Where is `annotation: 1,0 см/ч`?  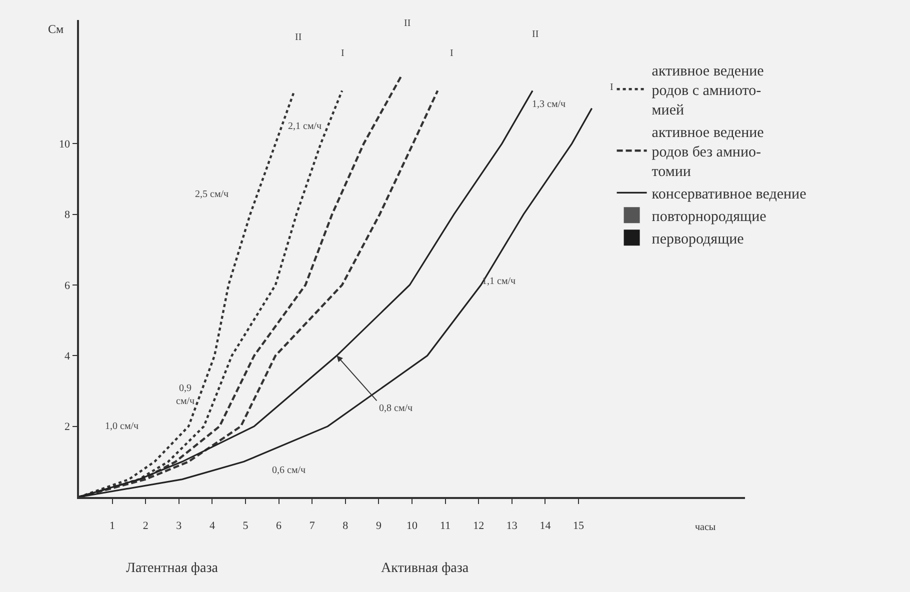 annotation: 1,0 см/ч is located at coordinates (122, 426).